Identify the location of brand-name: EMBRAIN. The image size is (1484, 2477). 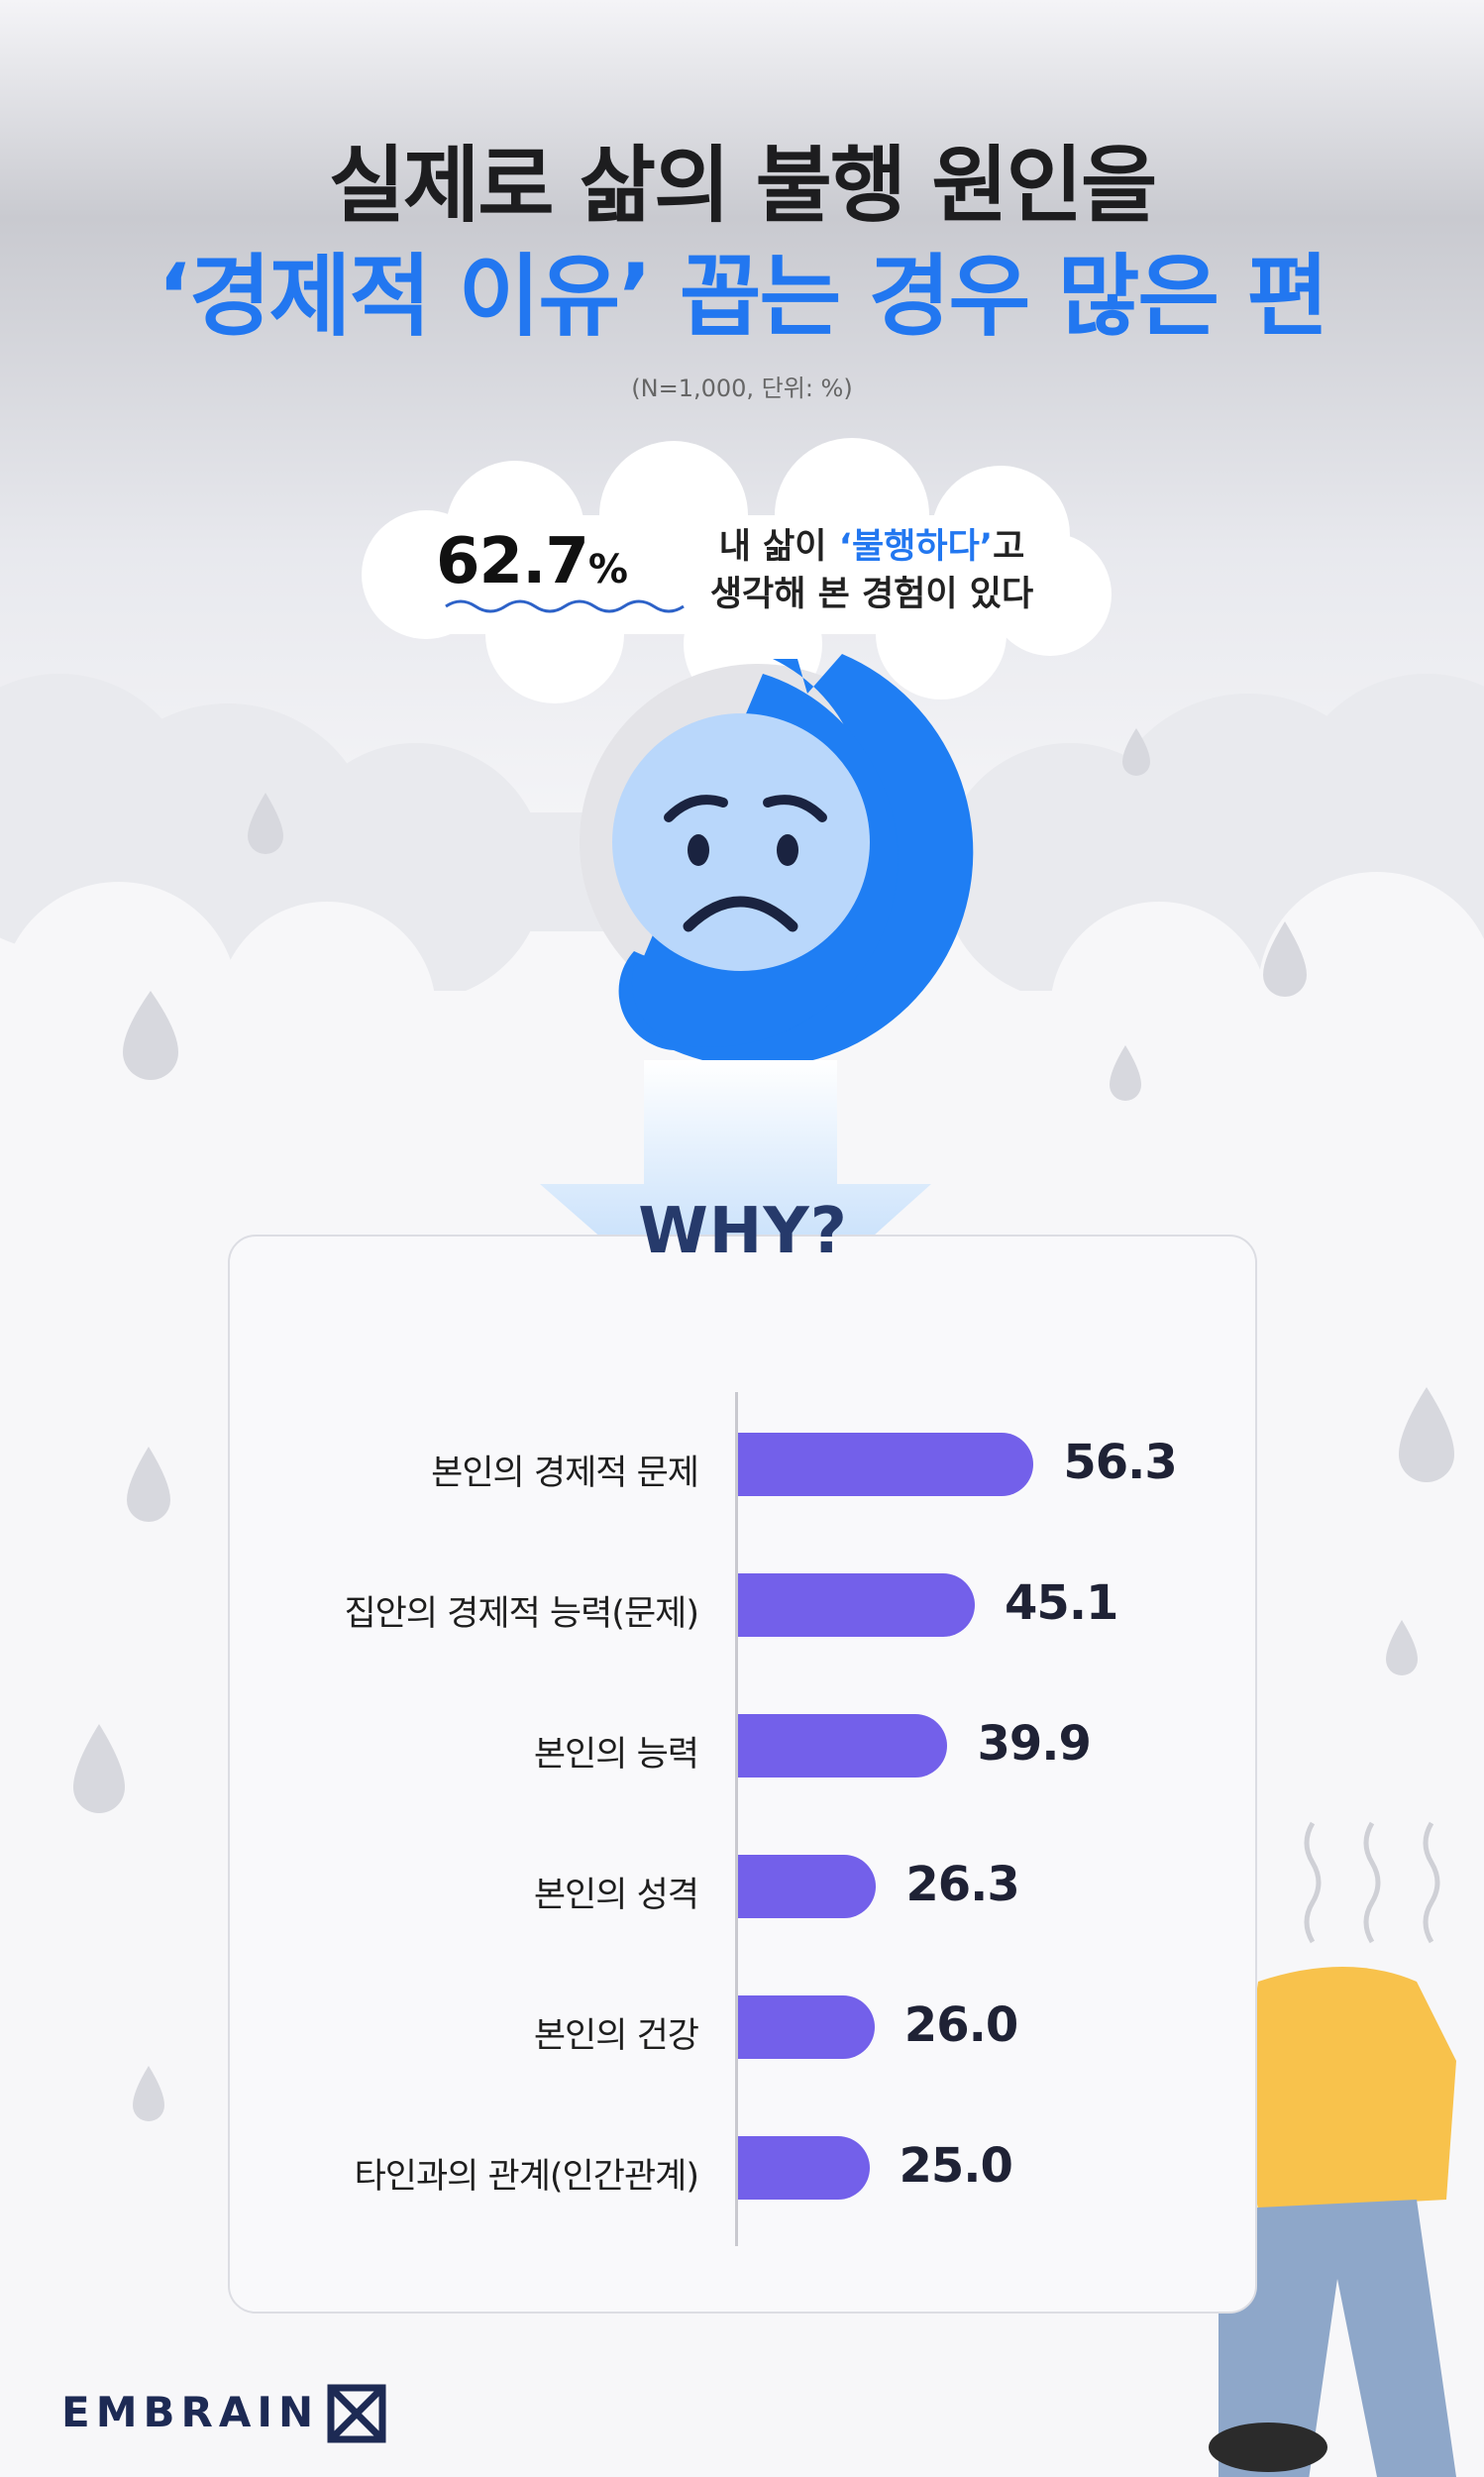
(191, 2412).